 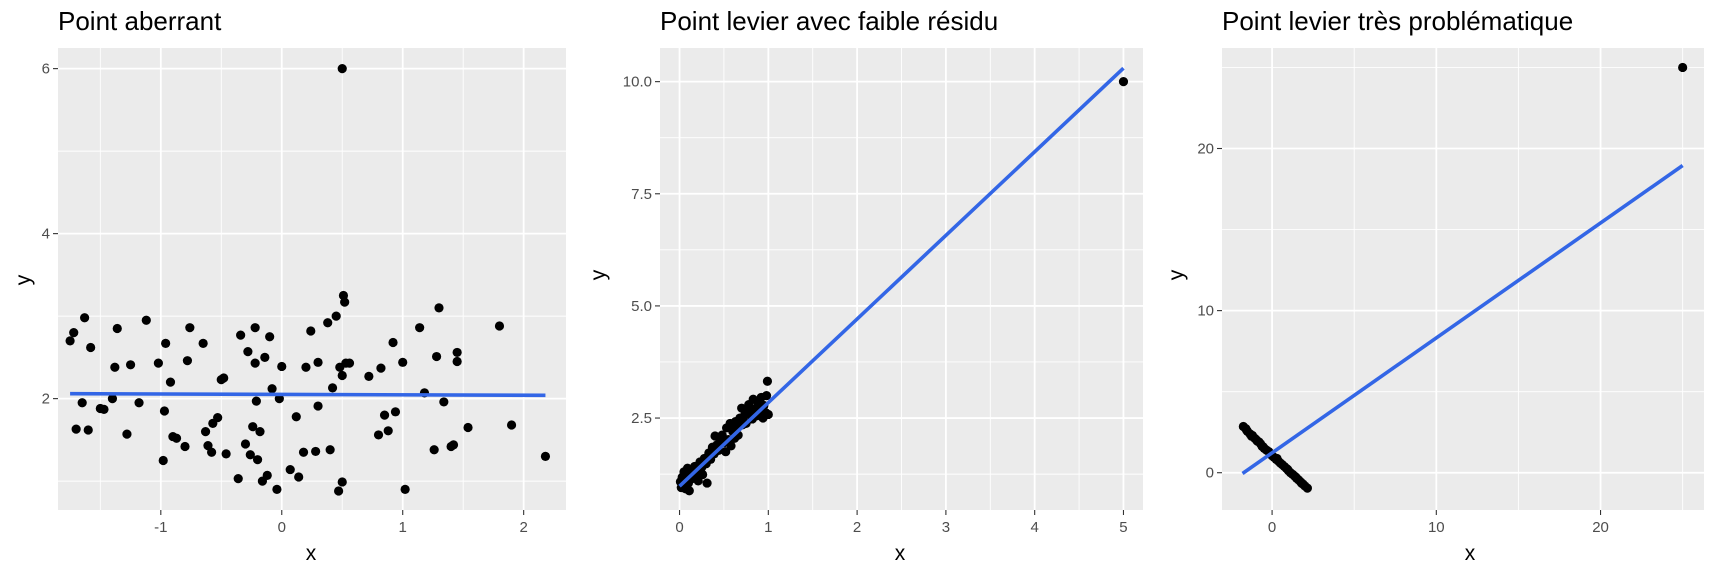 I want to click on x-tick-label: 20, so click(x=1600, y=527).